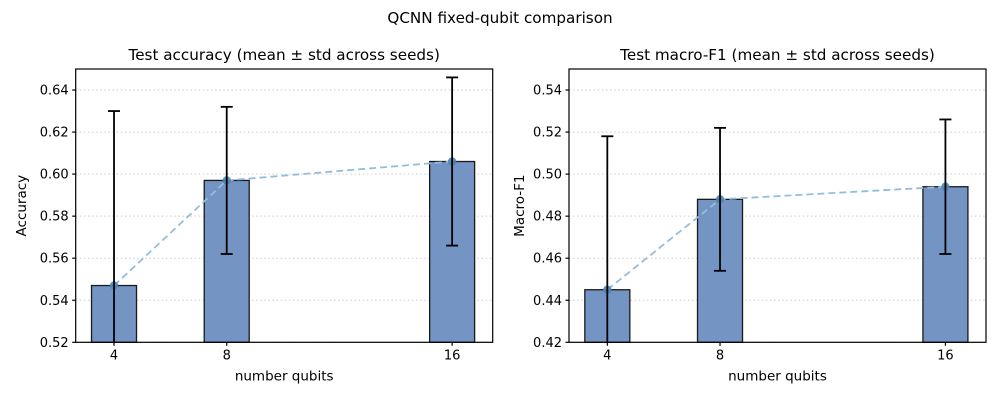  What do you see at coordinates (547, 217) in the screenshot?
I see `y-tick-label: 0.48` at bounding box center [547, 217].